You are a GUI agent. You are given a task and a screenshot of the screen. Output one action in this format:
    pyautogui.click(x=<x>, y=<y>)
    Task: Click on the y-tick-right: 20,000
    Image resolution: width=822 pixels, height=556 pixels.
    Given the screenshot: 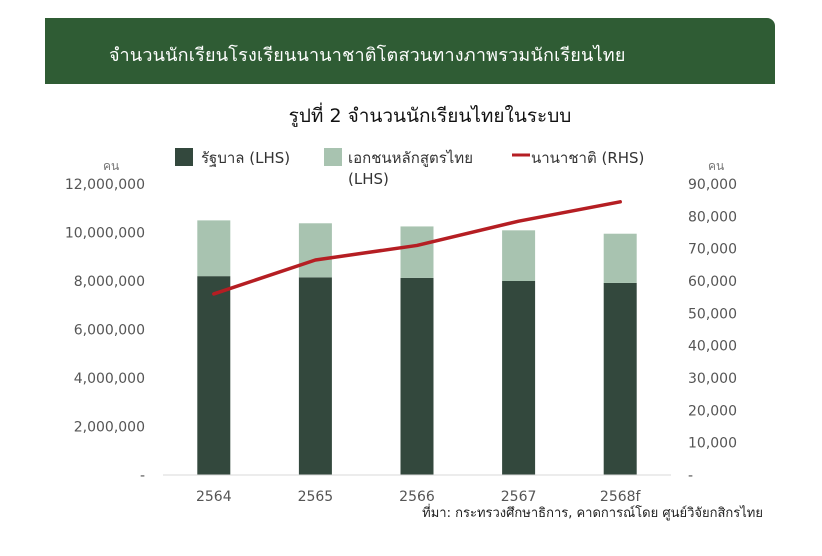 What is the action you would take?
    pyautogui.click(x=712, y=411)
    